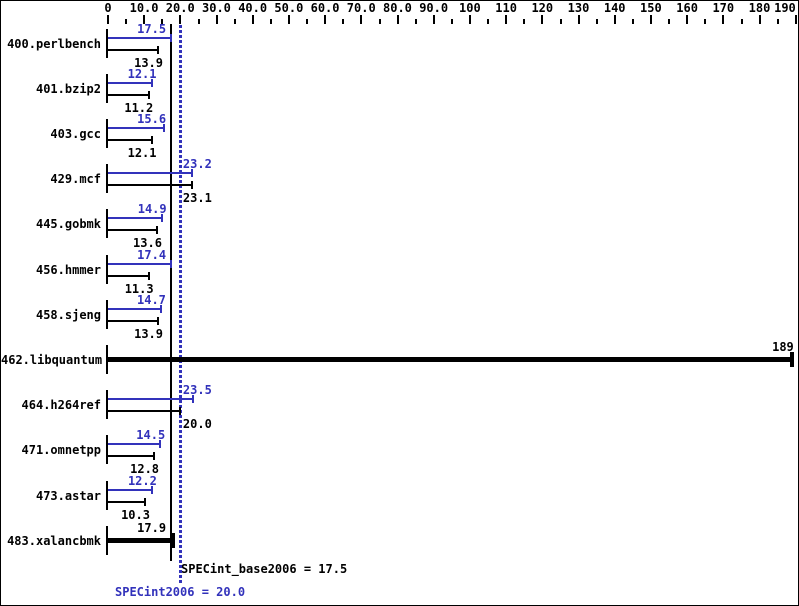  Describe the element at coordinates (68, 269) in the screenshot. I see `benchmark-label: 456.hmmer` at that location.